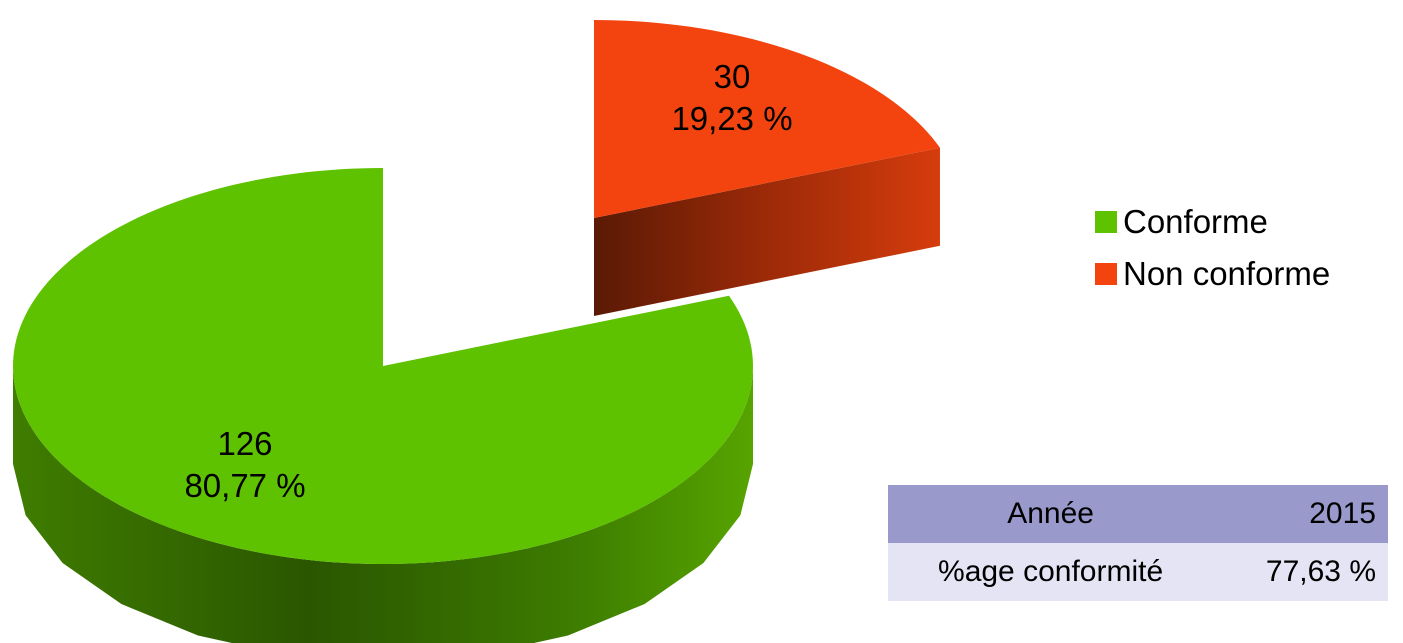  Describe the element at coordinates (1051, 572) in the screenshot. I see `conformity-label: %age conformité` at that location.